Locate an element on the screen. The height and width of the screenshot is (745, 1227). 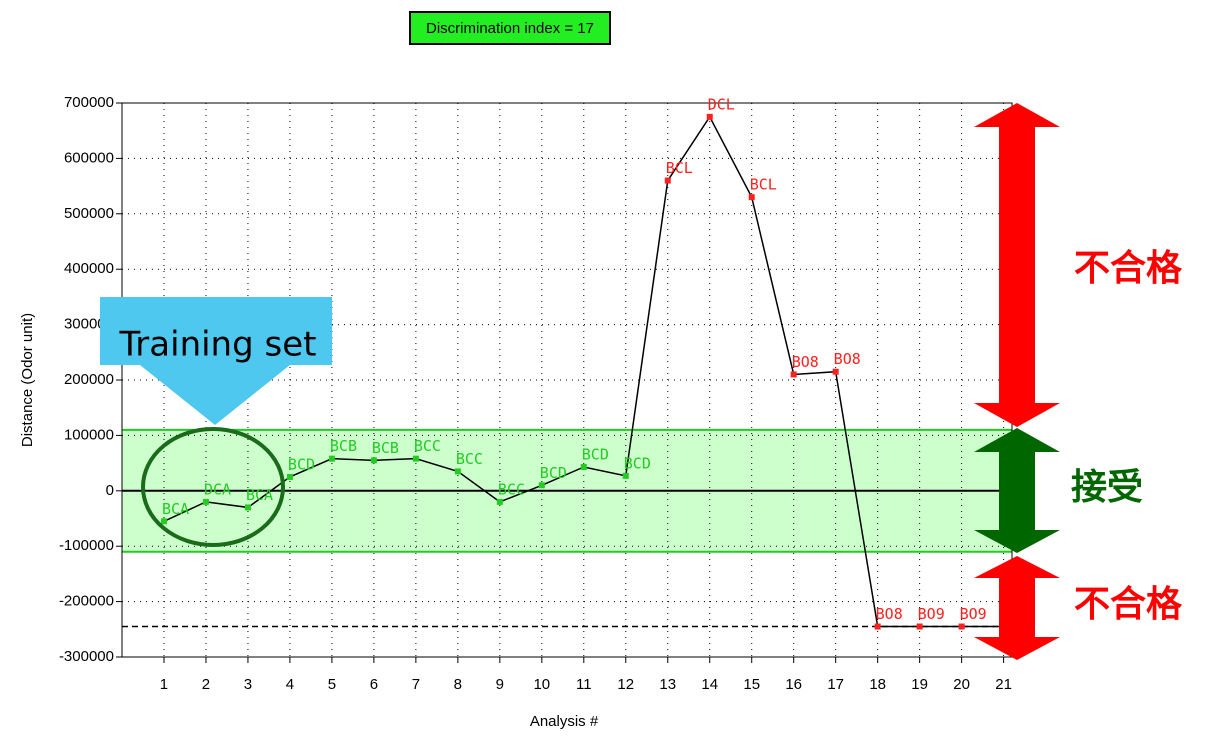
y-tick-label: 400000 is located at coordinates (89, 268).